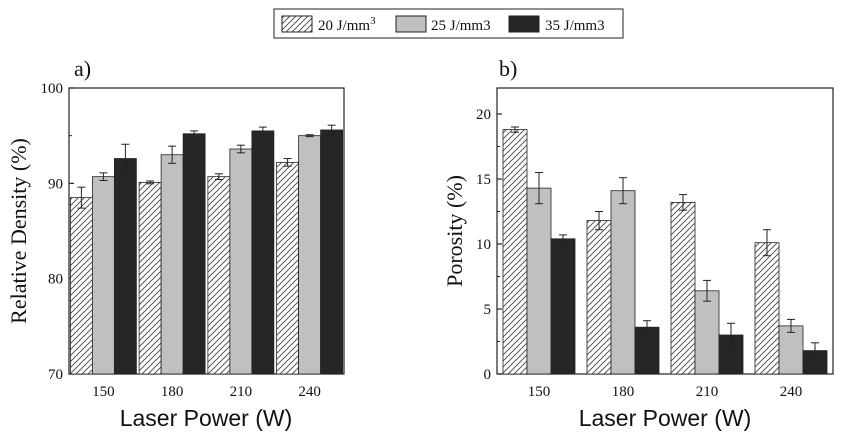 The width and height of the screenshot is (865, 441). What do you see at coordinates (55, 375) in the screenshot?
I see `a-ytick-label-0: 70` at bounding box center [55, 375].